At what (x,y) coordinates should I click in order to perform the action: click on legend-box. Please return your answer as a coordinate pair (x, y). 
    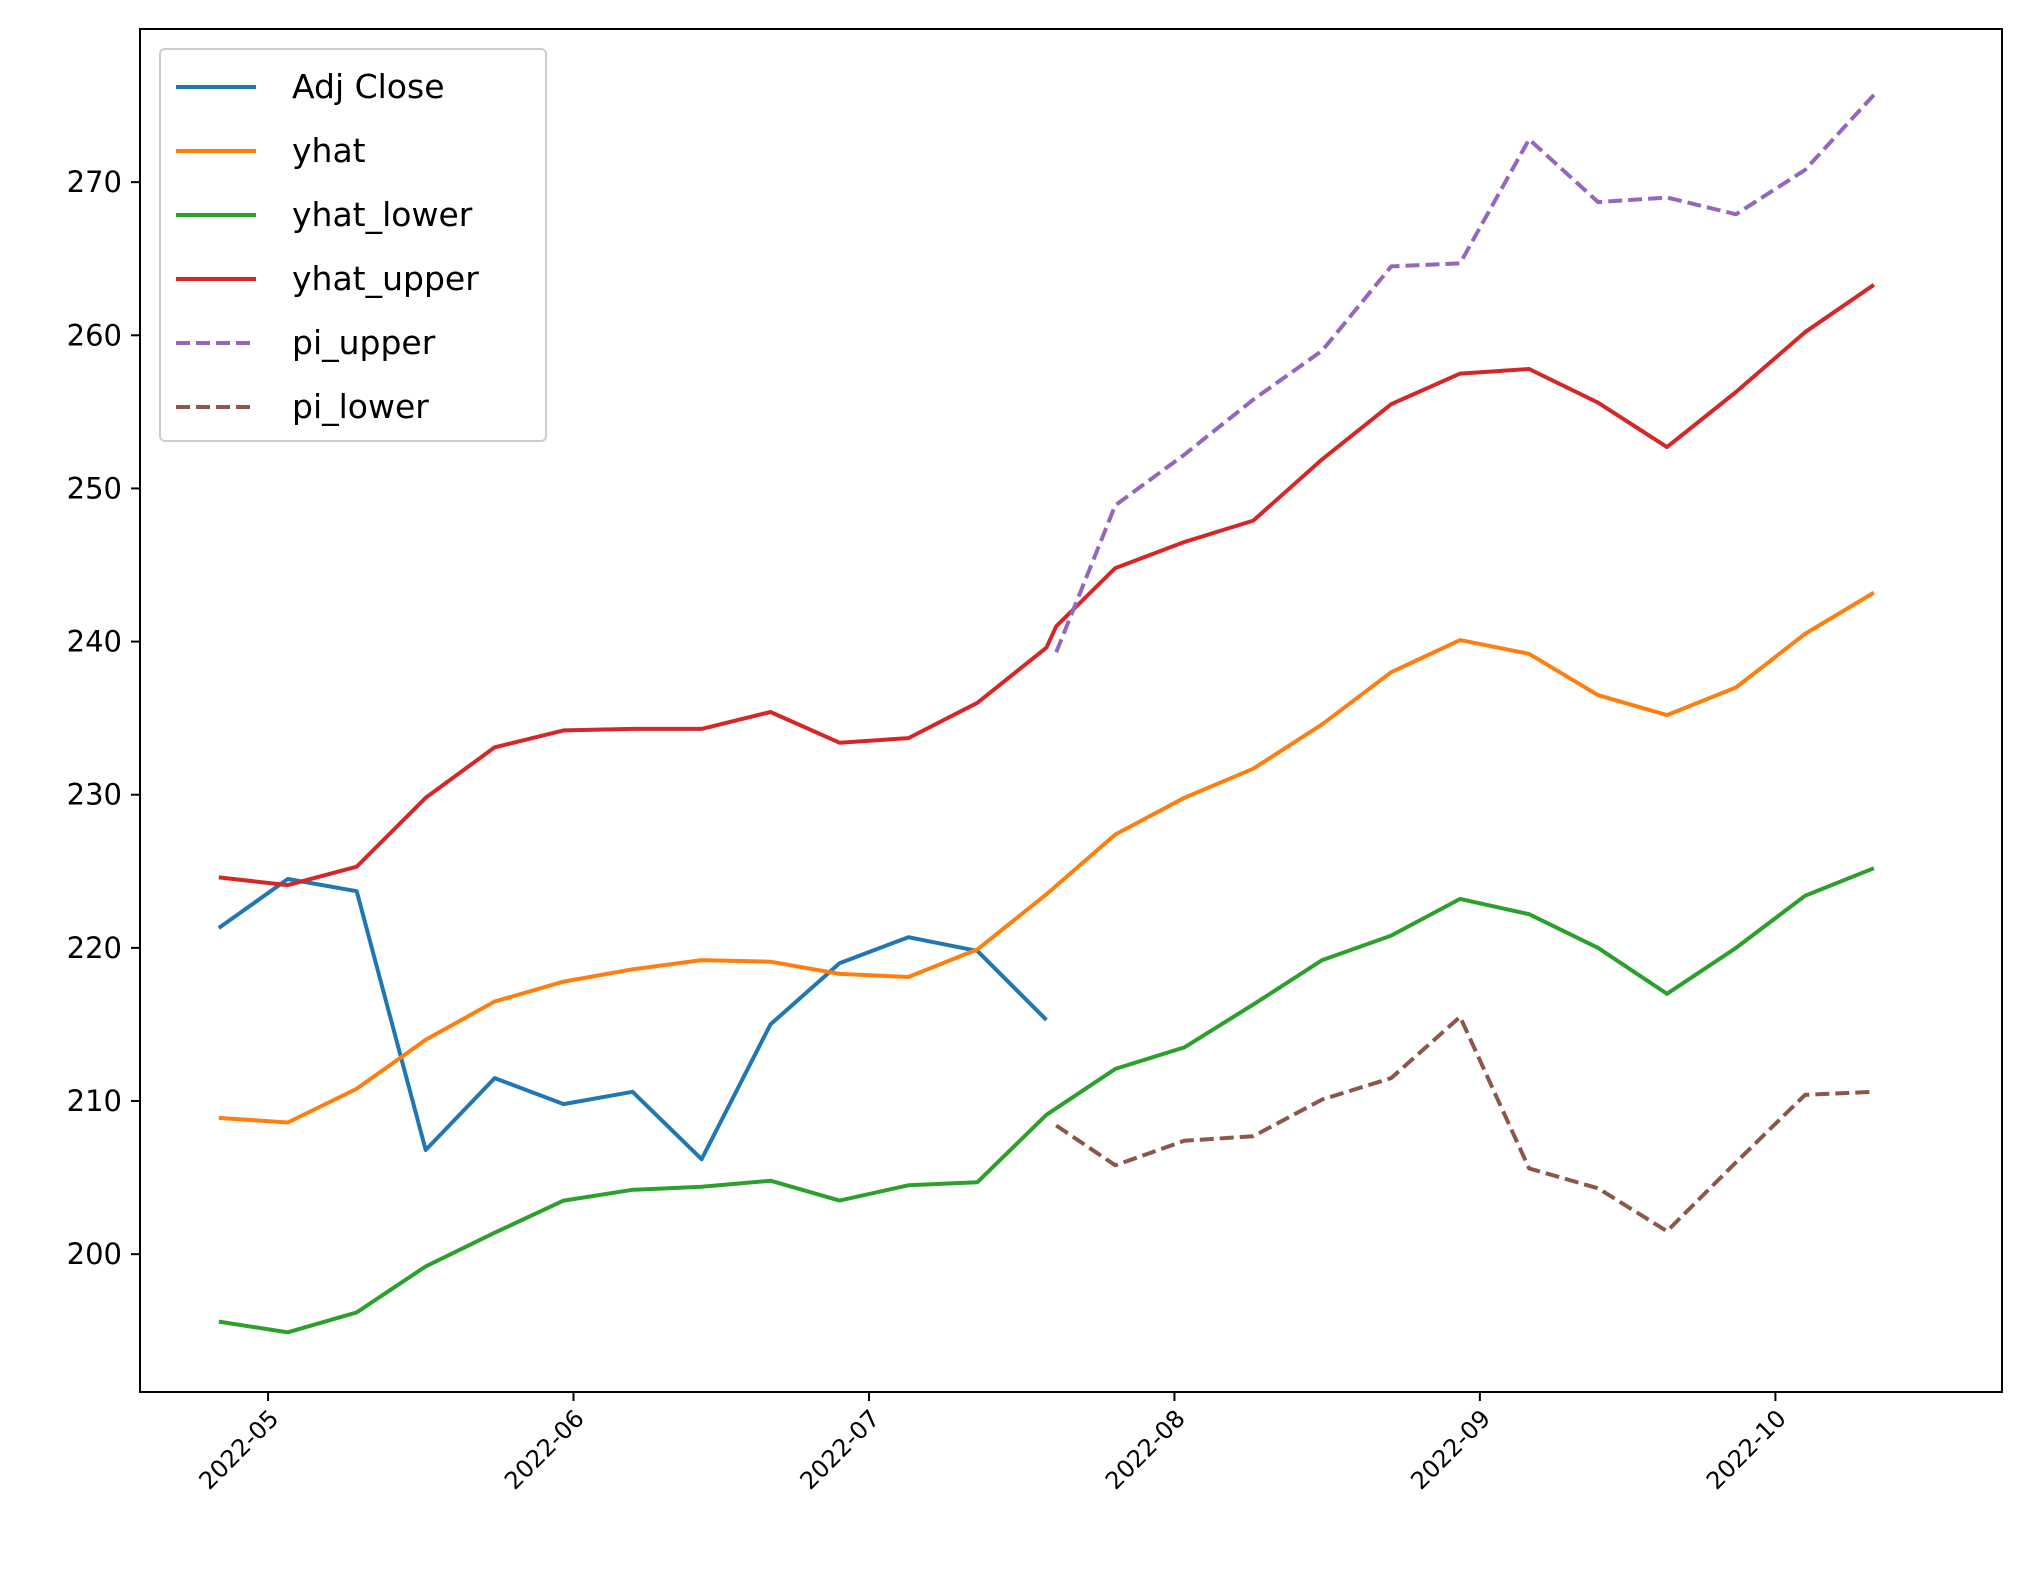
    Looking at the image, I should click on (353, 245).